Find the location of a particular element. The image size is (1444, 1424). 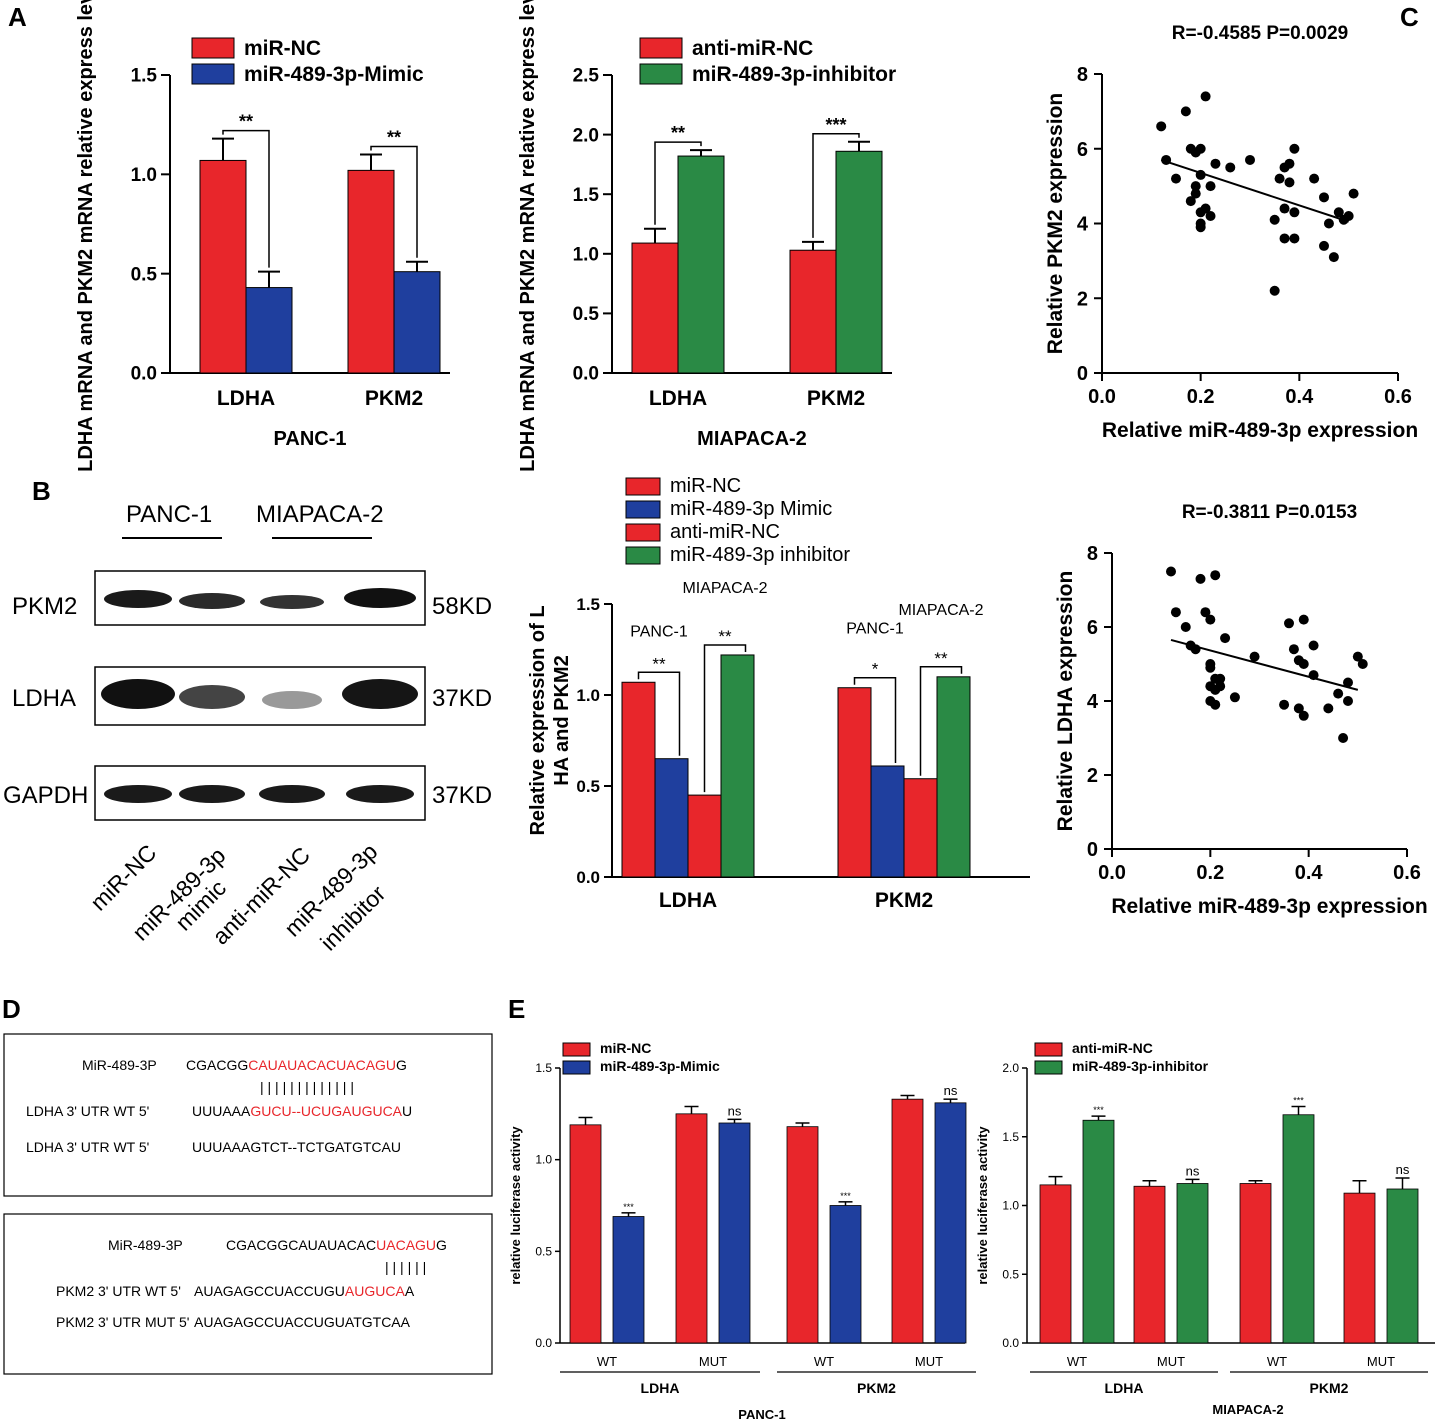

blot-row-label: LDHA is located at coordinates (44, 698).